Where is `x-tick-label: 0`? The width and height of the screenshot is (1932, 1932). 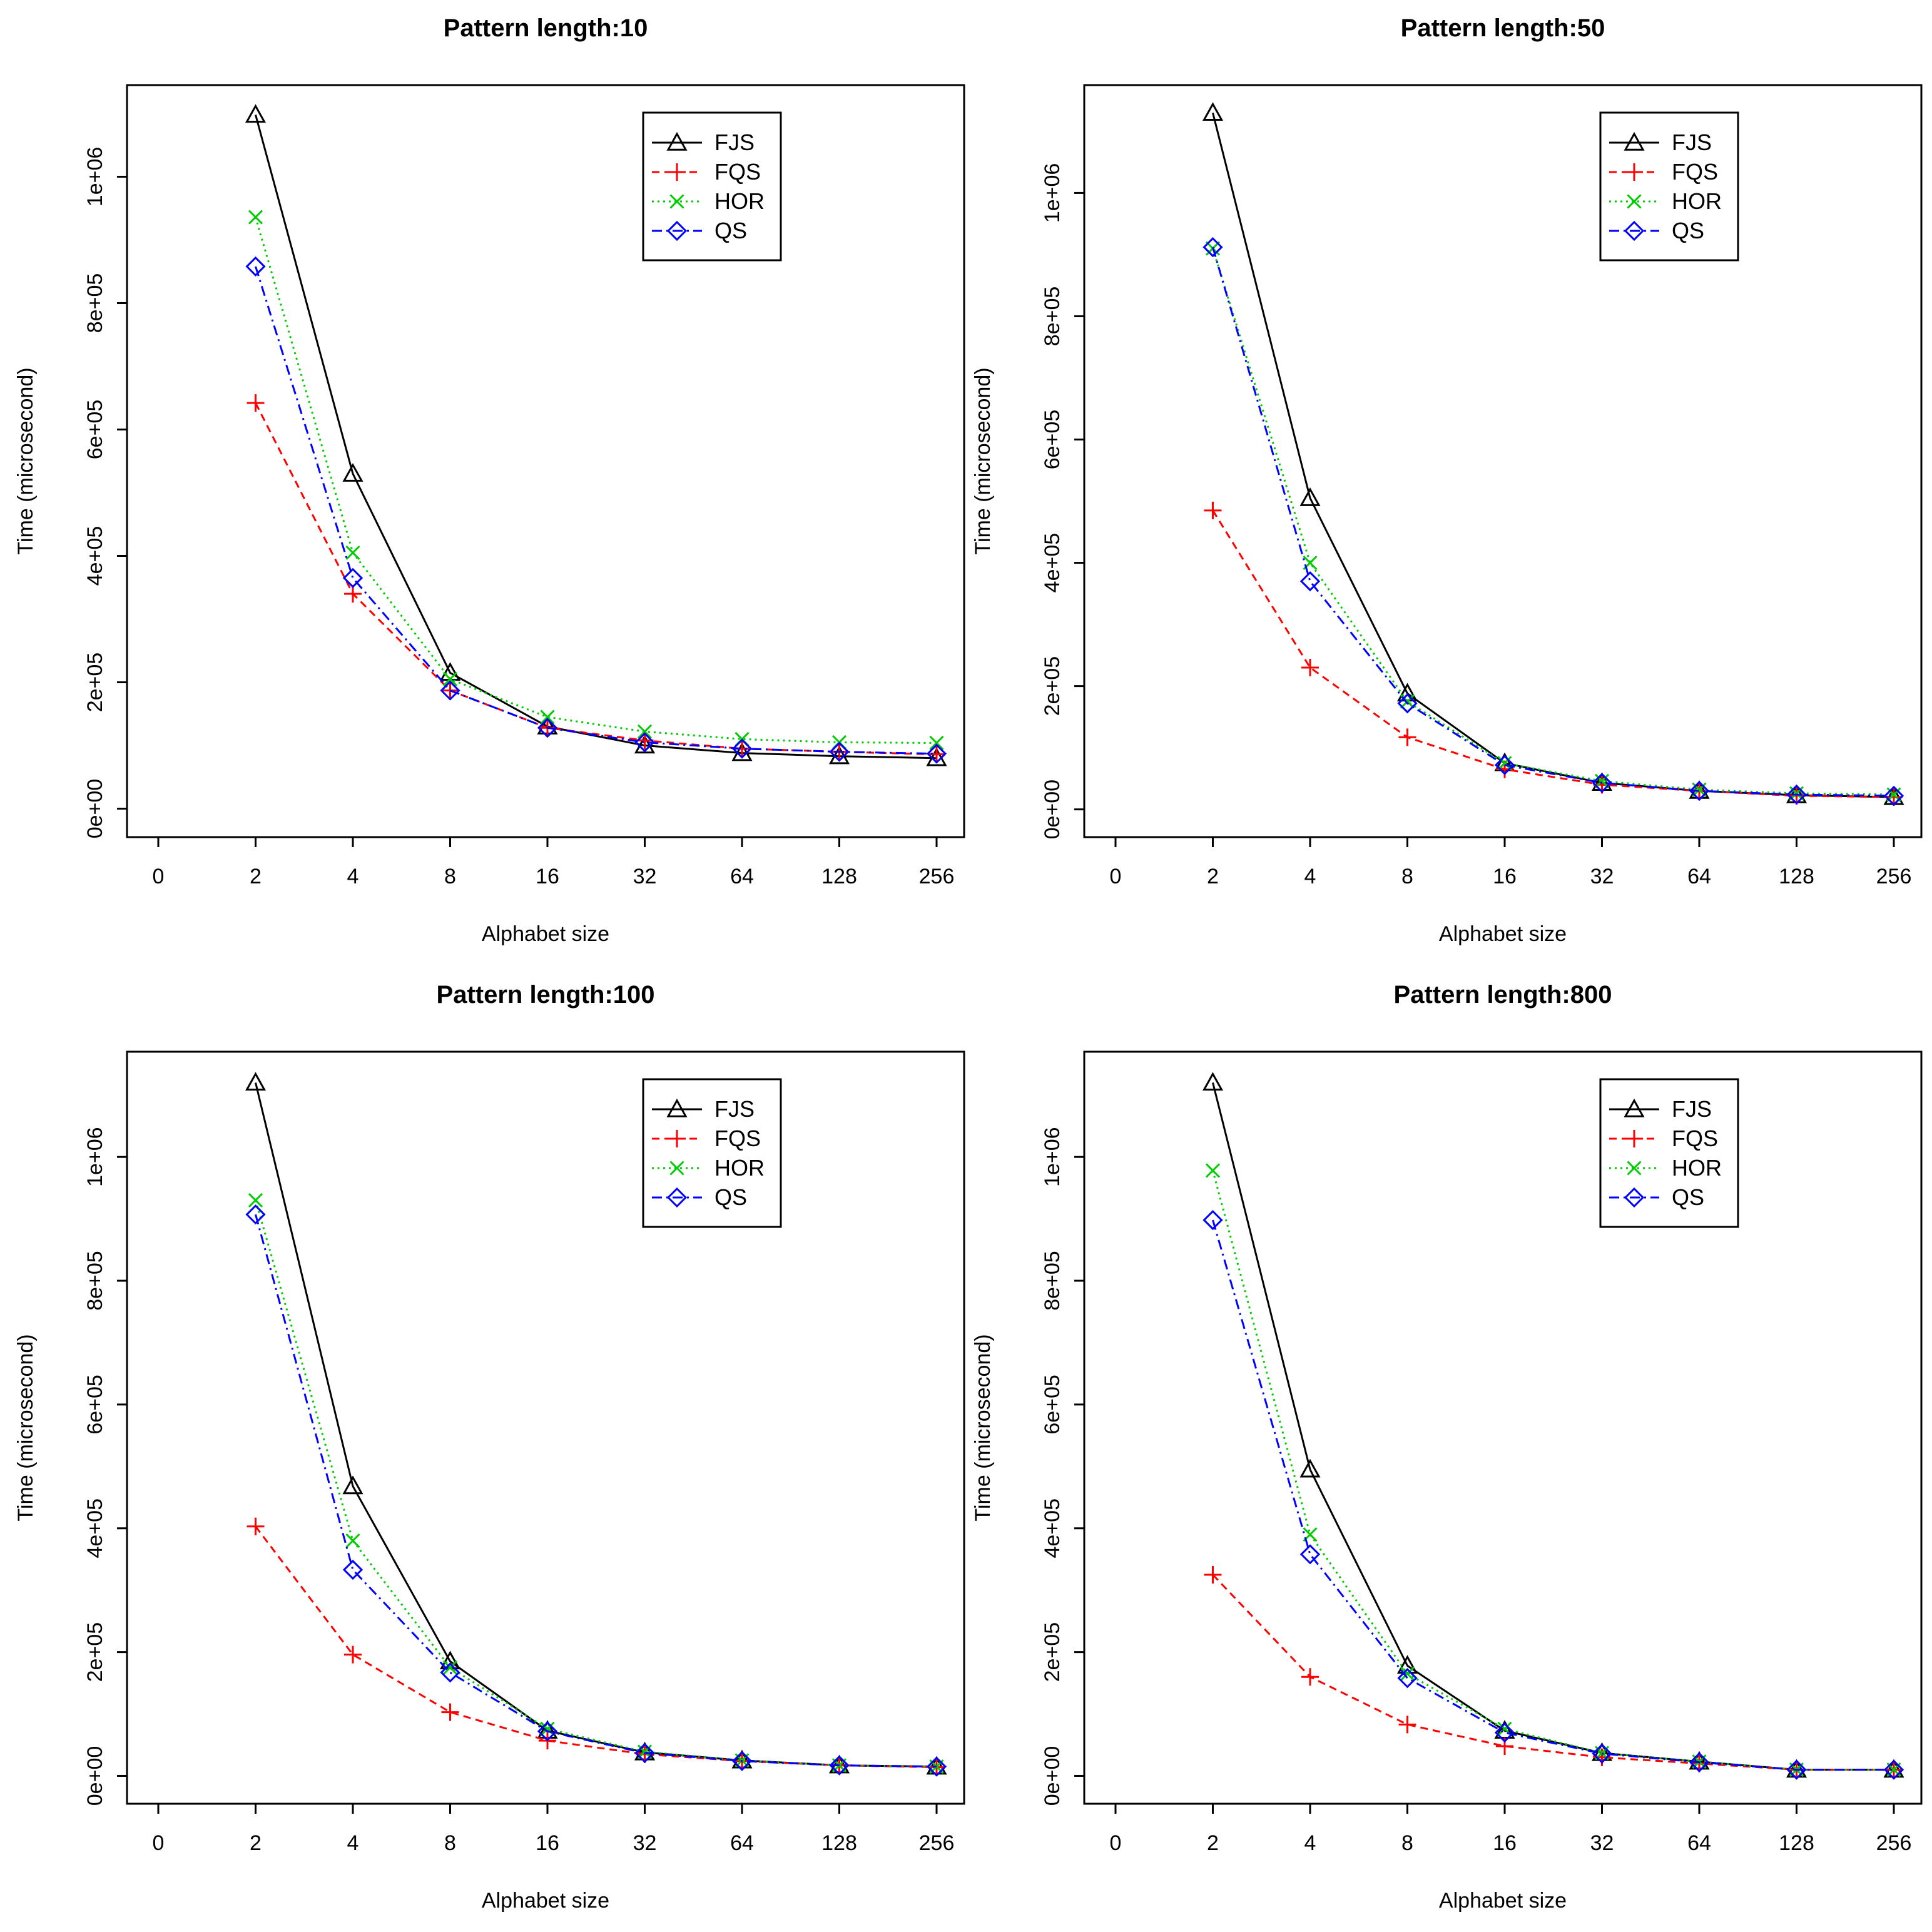 x-tick-label: 0 is located at coordinates (159, 876).